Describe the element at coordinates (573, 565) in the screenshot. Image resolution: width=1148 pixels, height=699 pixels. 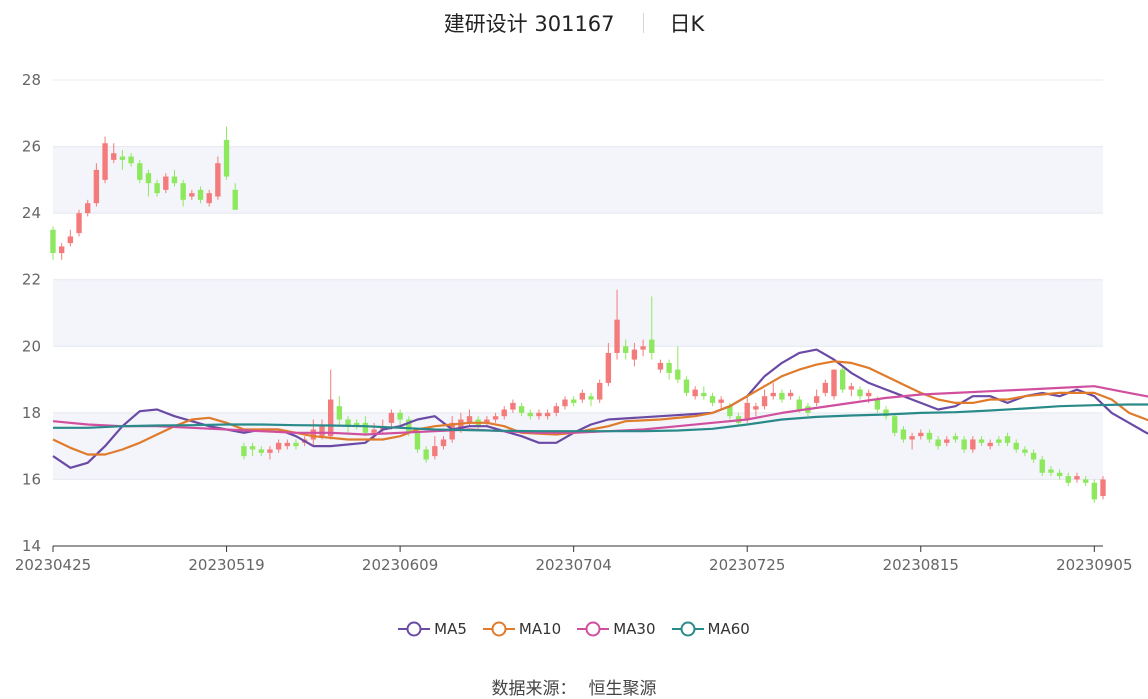
I see `x-tick-label: 20230704` at that location.